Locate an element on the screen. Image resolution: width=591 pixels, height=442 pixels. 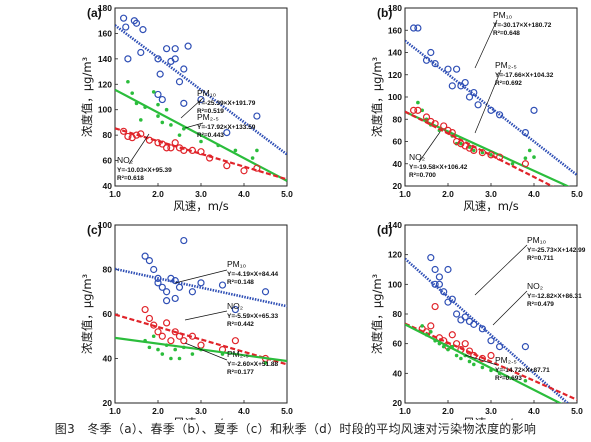
equation-label: Y=-14.72×X+87.71 is located at coordinates (522, 370).